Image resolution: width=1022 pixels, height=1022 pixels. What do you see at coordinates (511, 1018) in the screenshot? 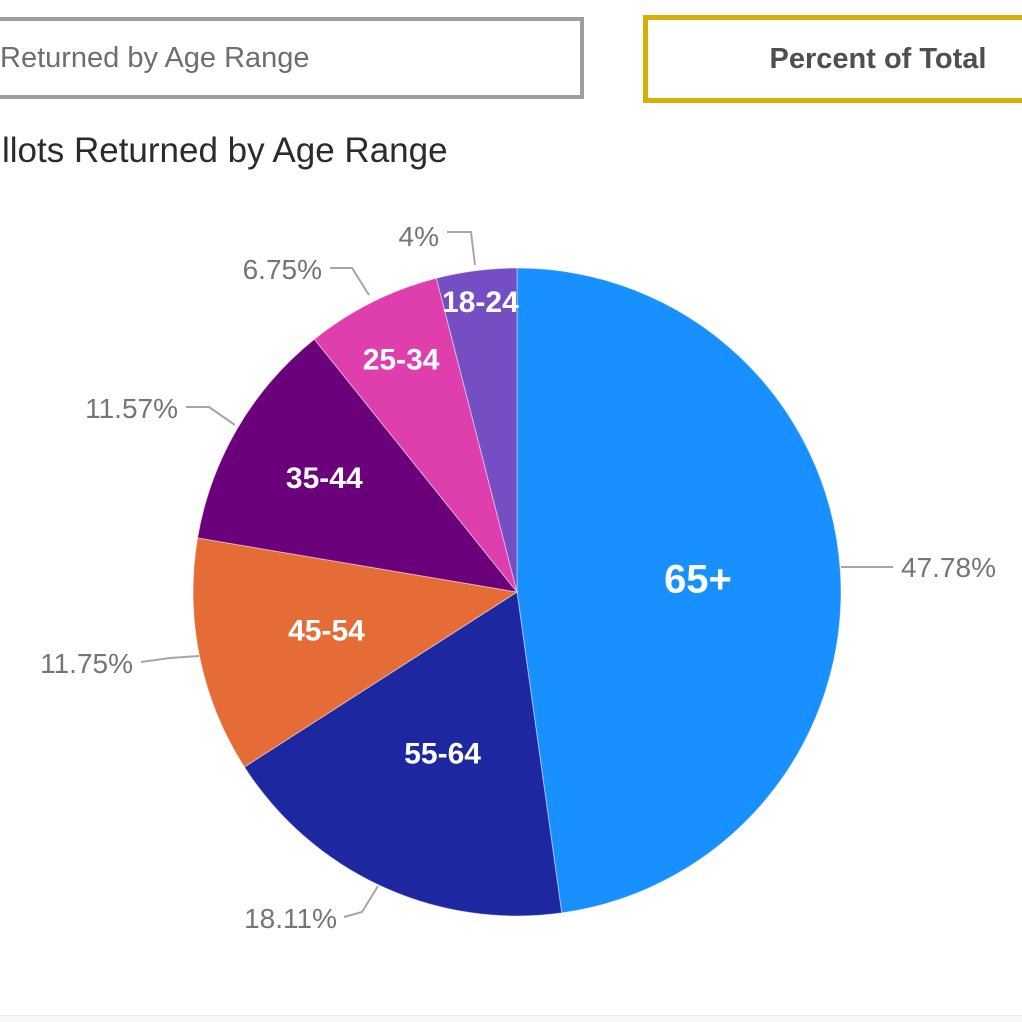
I see `bottom-edge-strip` at bounding box center [511, 1018].